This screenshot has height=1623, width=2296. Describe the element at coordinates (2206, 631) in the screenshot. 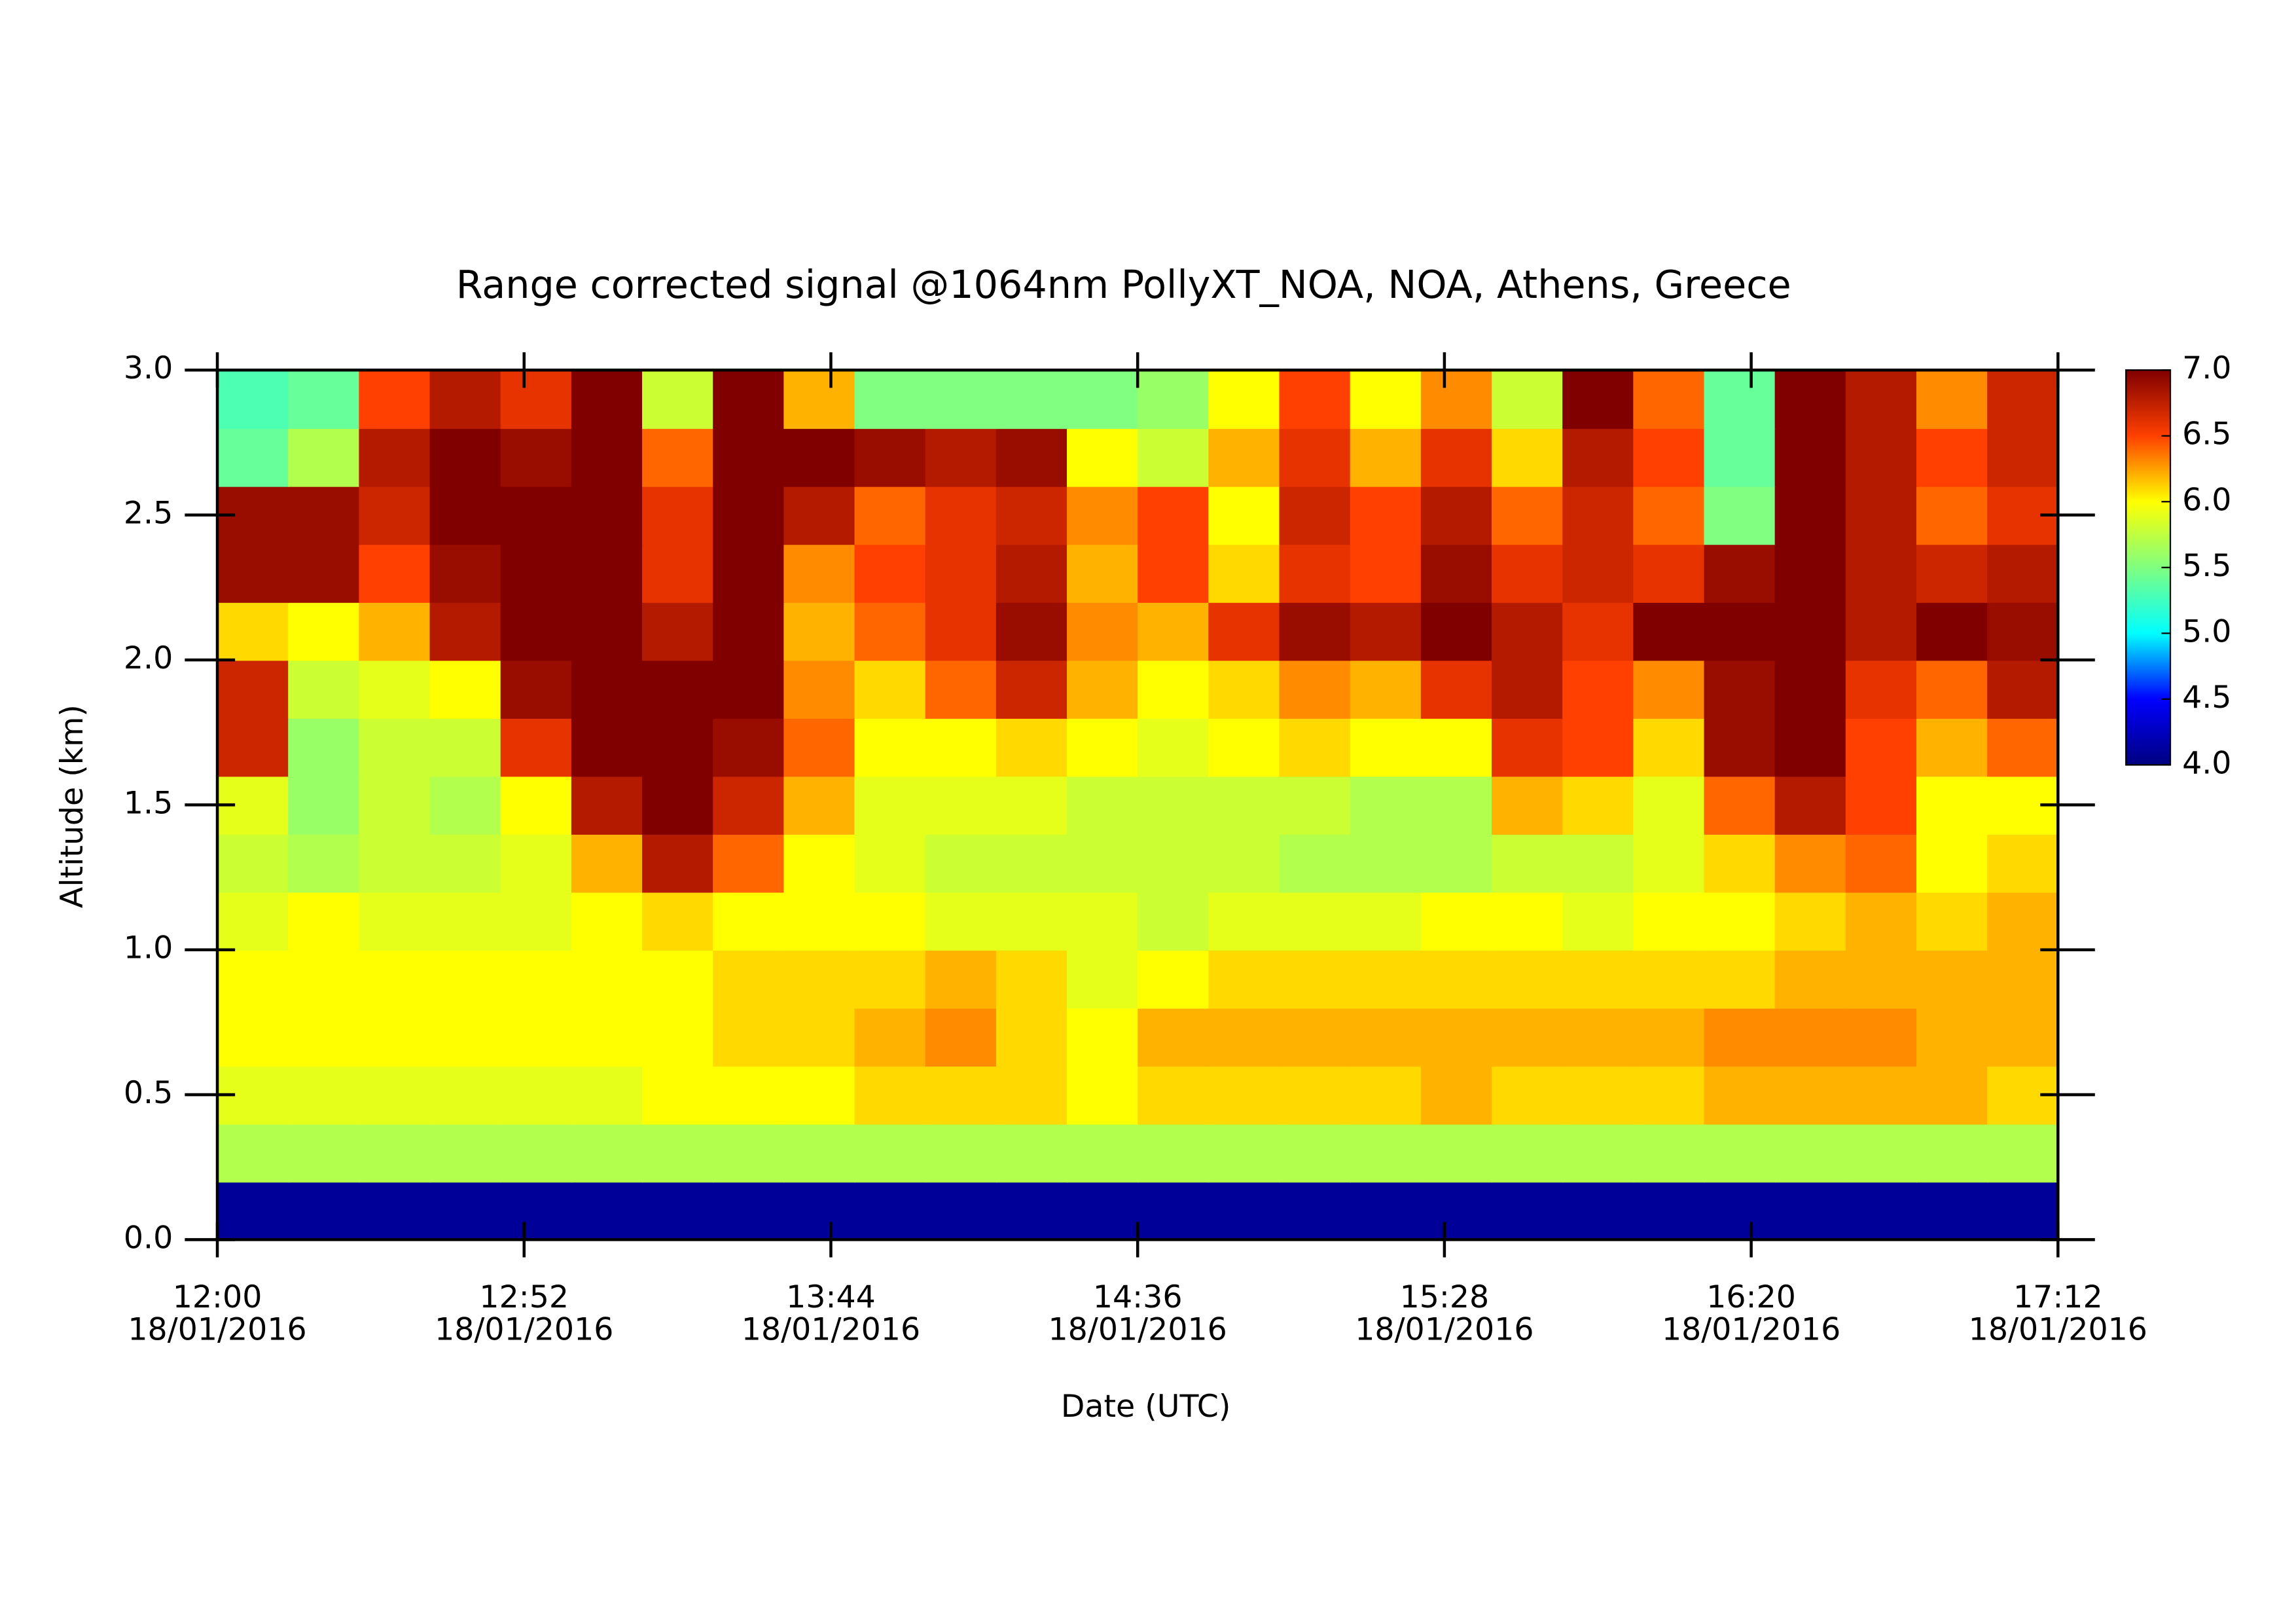

I see `colorbar-tick-label: 5.0` at that location.